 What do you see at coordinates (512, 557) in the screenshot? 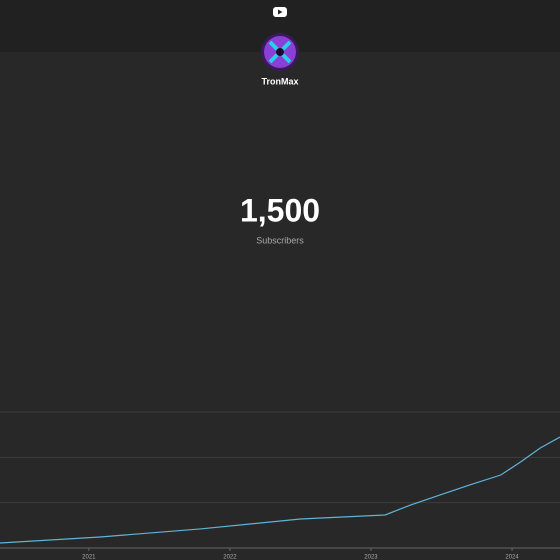
I see `x-tick-label: 2024` at bounding box center [512, 557].